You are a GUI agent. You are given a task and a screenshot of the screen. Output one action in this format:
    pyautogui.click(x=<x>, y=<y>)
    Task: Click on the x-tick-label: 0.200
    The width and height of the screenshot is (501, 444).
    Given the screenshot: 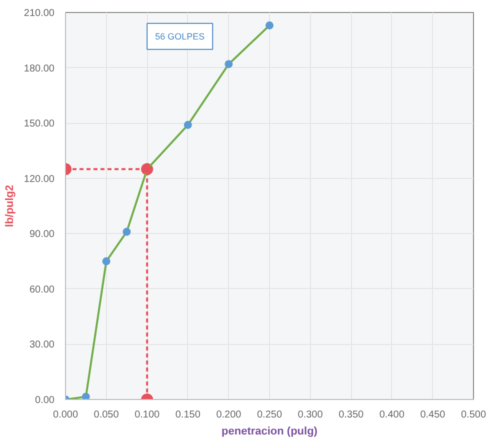 What is the action you would take?
    pyautogui.click(x=229, y=415)
    